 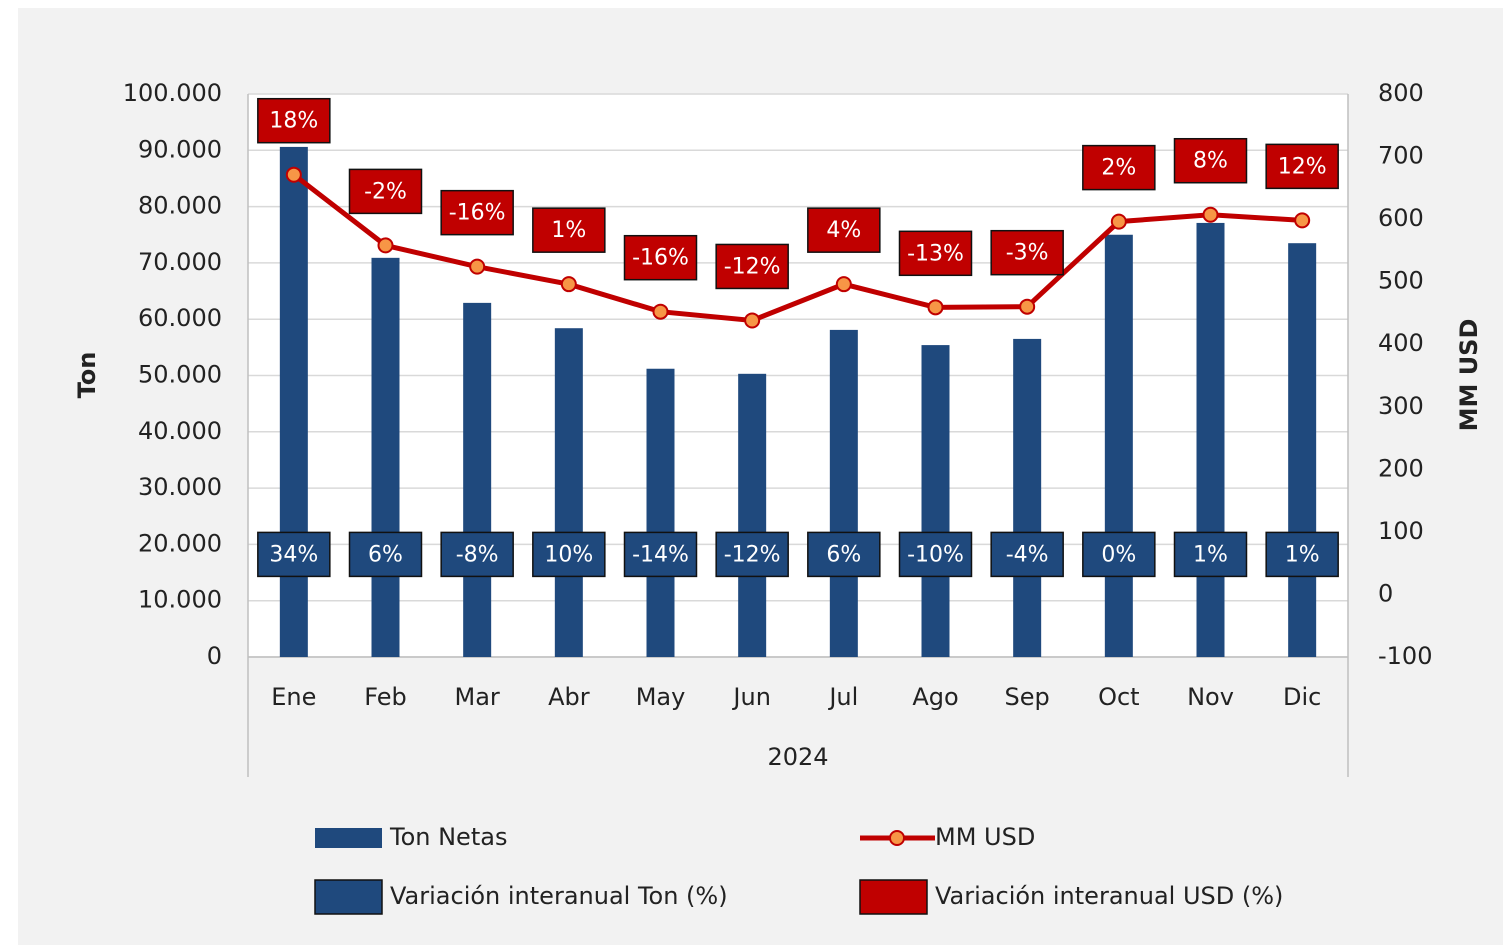 I want to click on y-tick-label: 10.000, so click(x=180, y=600).